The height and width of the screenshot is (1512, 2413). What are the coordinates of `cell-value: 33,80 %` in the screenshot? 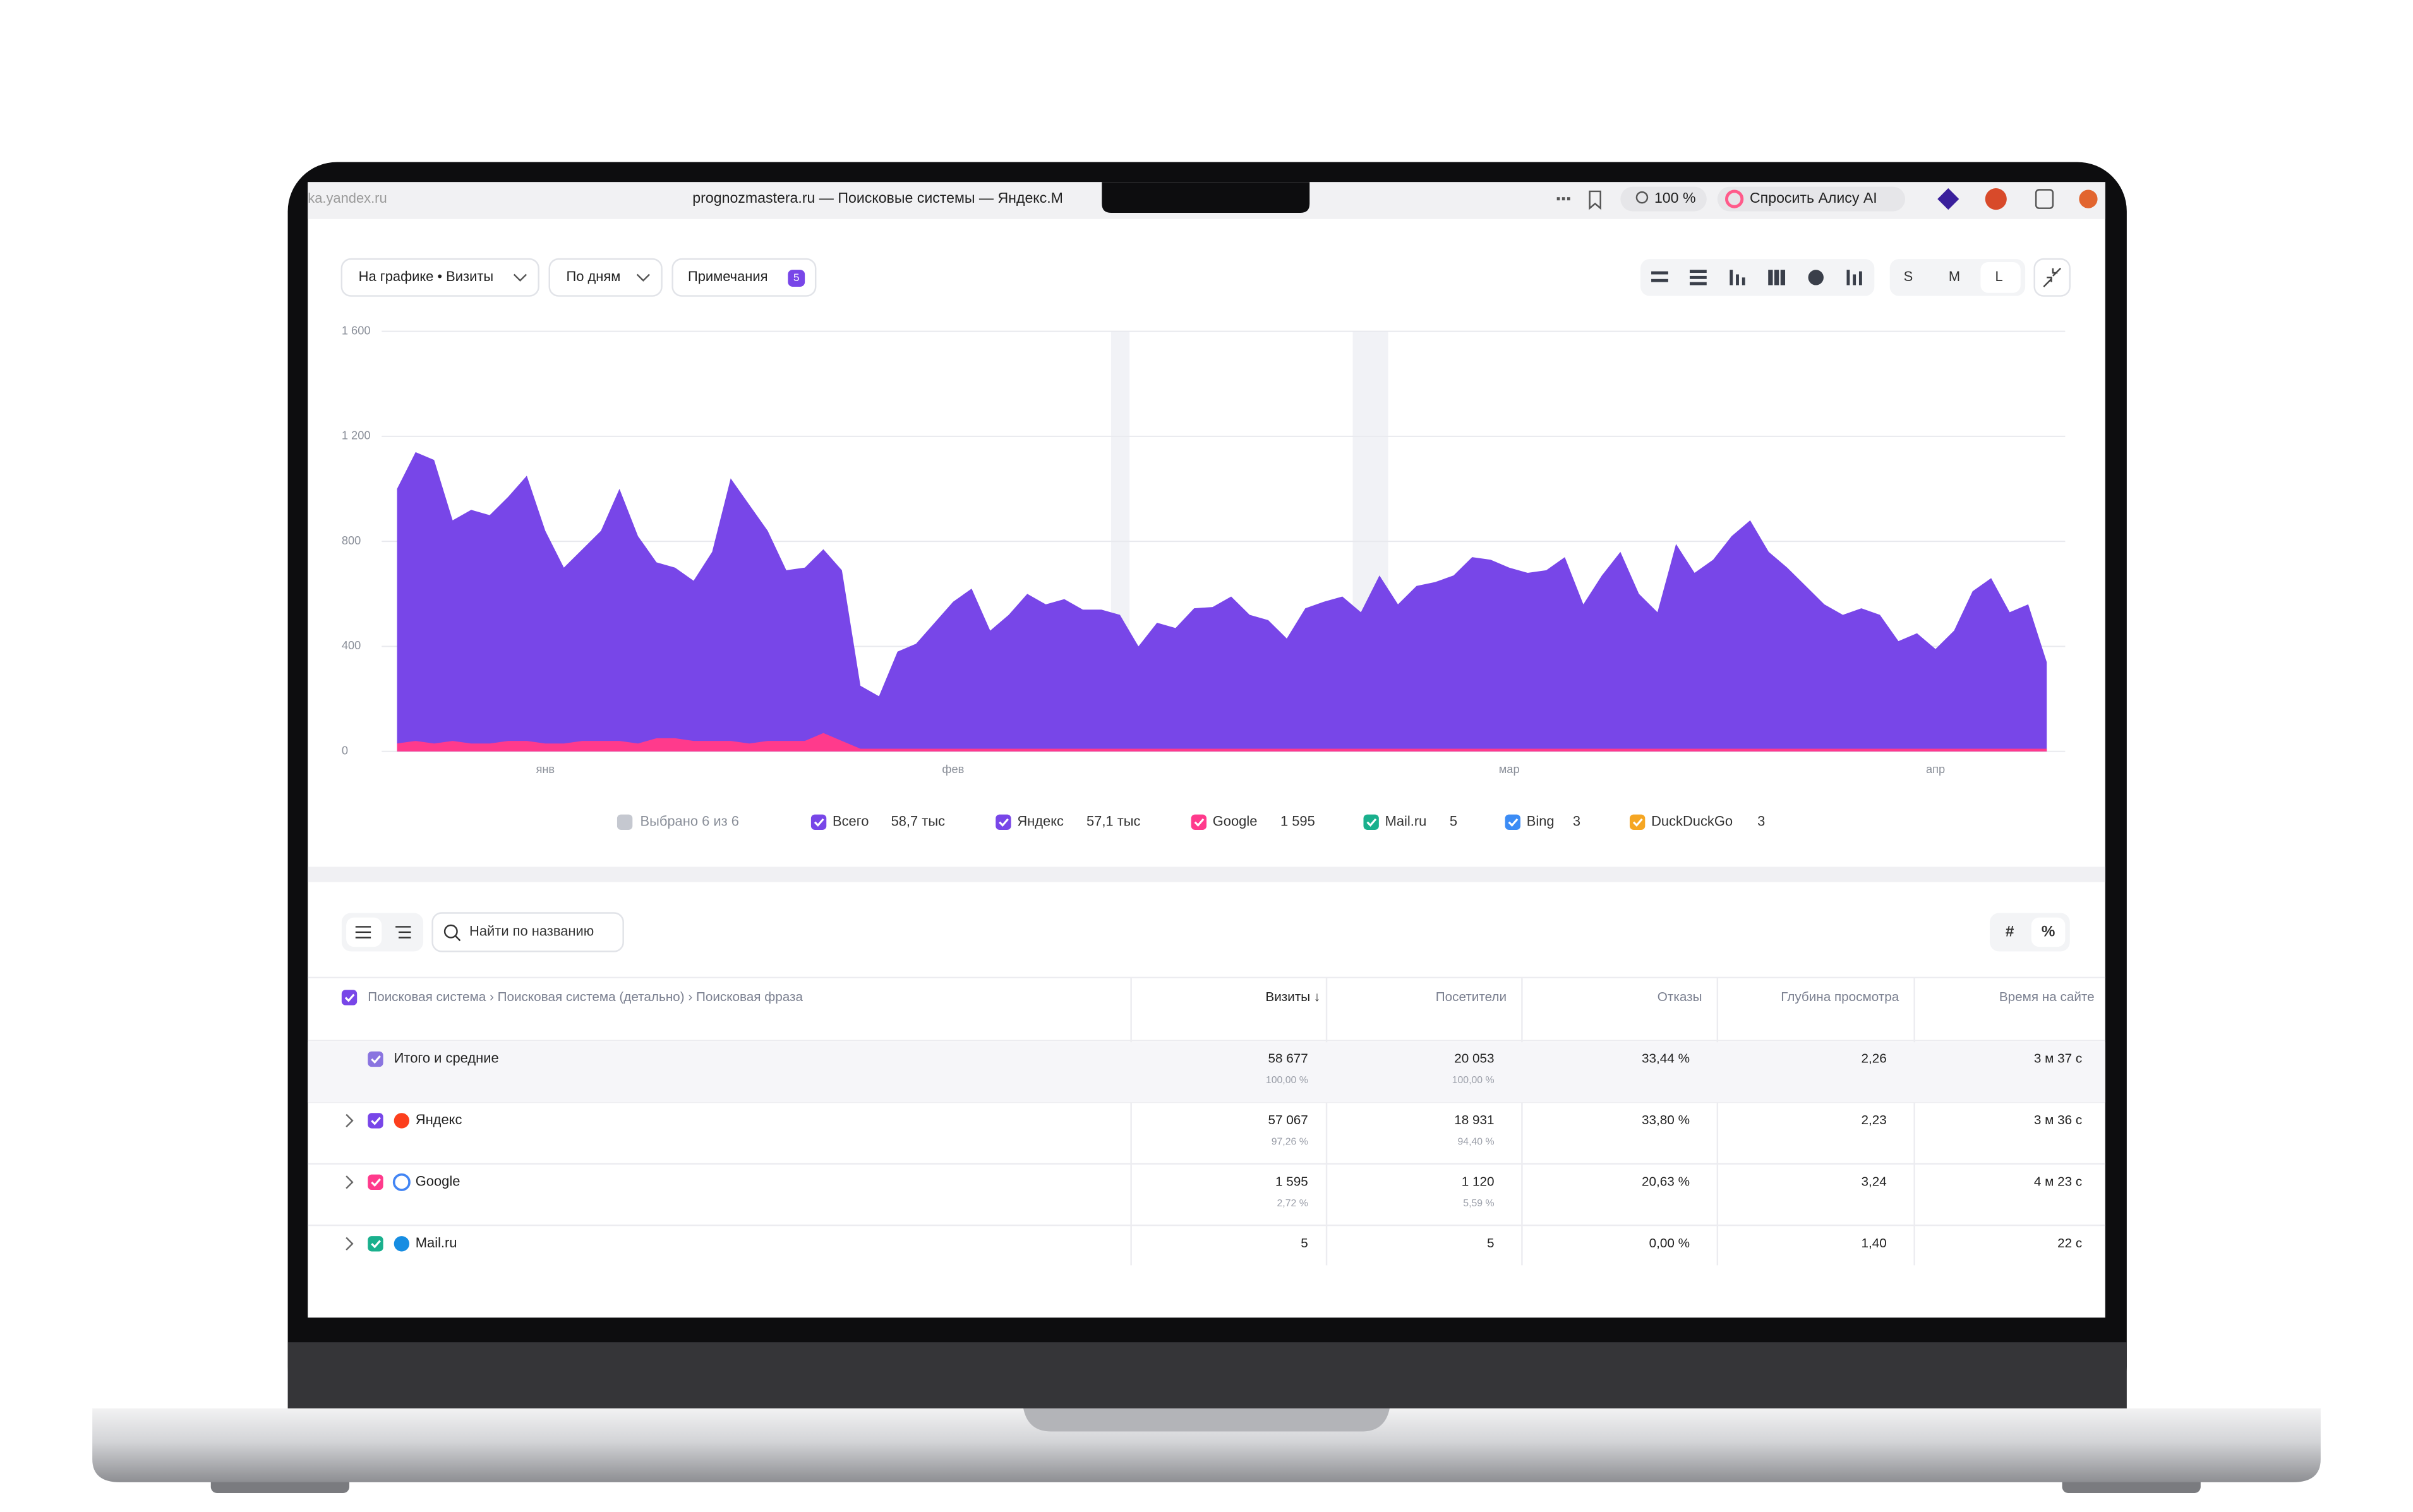 It's located at (1666, 1120).